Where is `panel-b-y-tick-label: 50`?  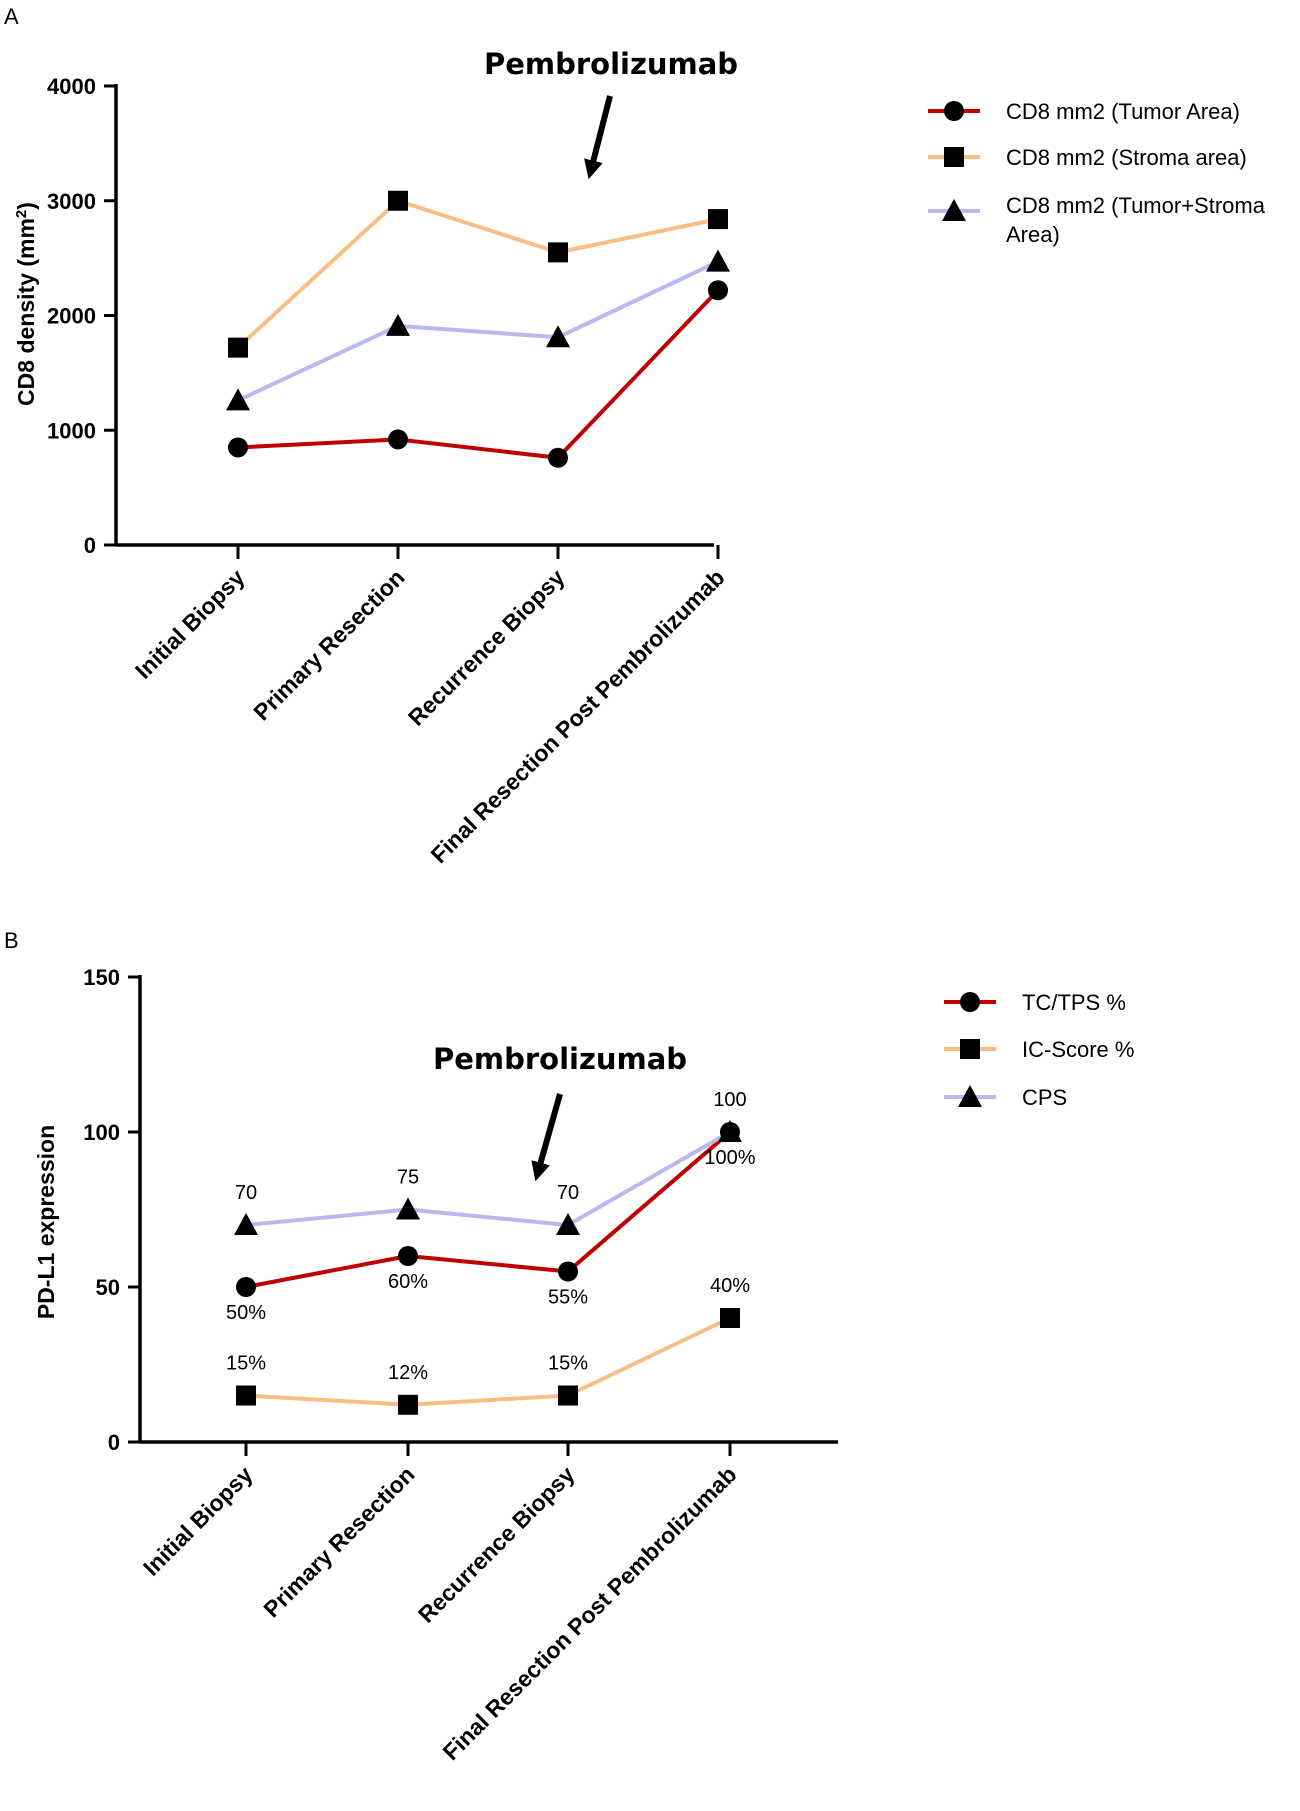 panel-b-y-tick-label: 50 is located at coordinates (108, 1287).